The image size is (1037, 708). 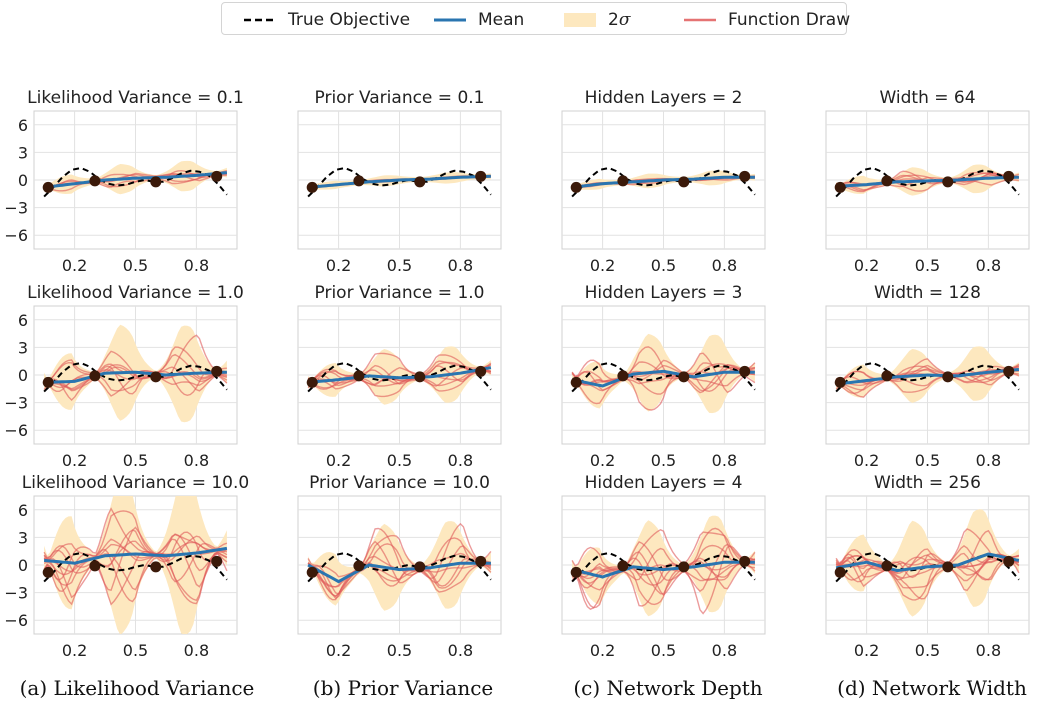 What do you see at coordinates (663, 376) in the screenshot?
I see `panel-7: Hidden Layers = 30.2 0.5 0.8` at bounding box center [663, 376].